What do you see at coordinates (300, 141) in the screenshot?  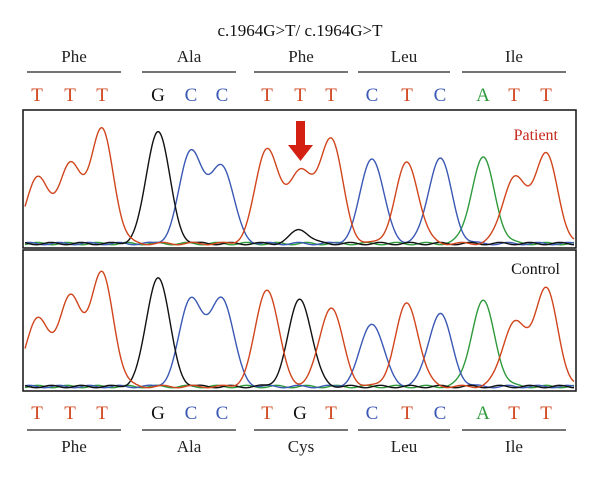 I see `mutation-arrow-icon` at bounding box center [300, 141].